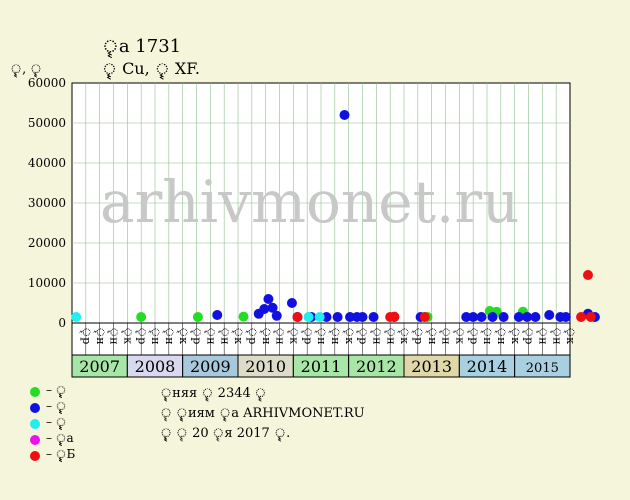 This screenshot has width=630, height=500. What do you see at coordinates (142, 46) in the screenshot?
I see `chart-title: ৄৄа 1731` at bounding box center [142, 46].